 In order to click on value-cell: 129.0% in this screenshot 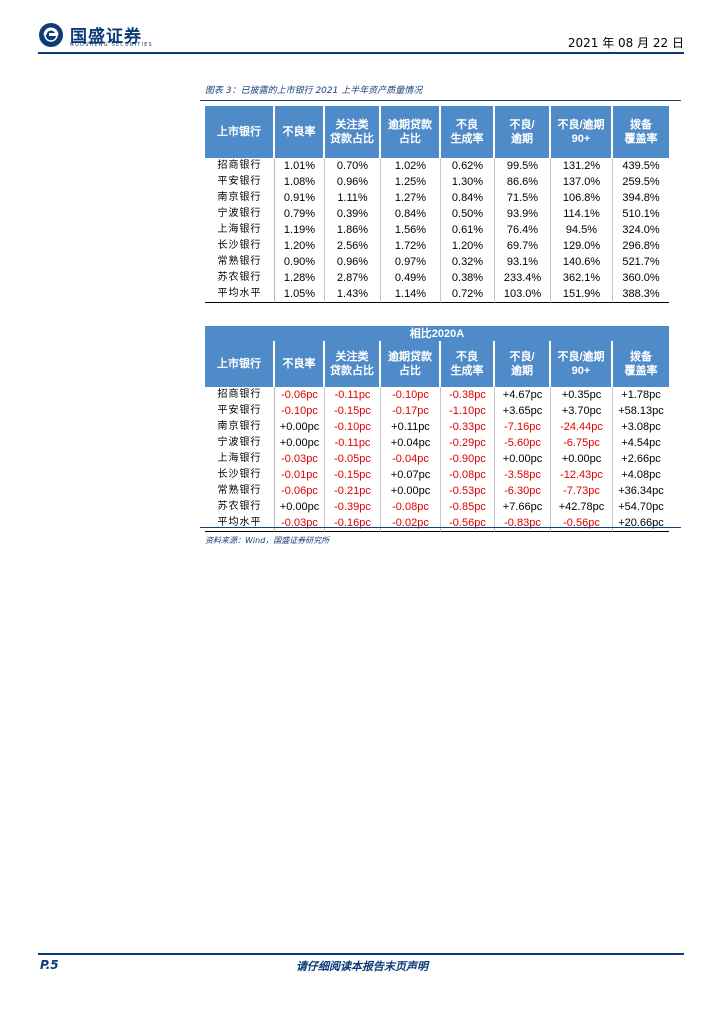, I will do `click(582, 246)`.